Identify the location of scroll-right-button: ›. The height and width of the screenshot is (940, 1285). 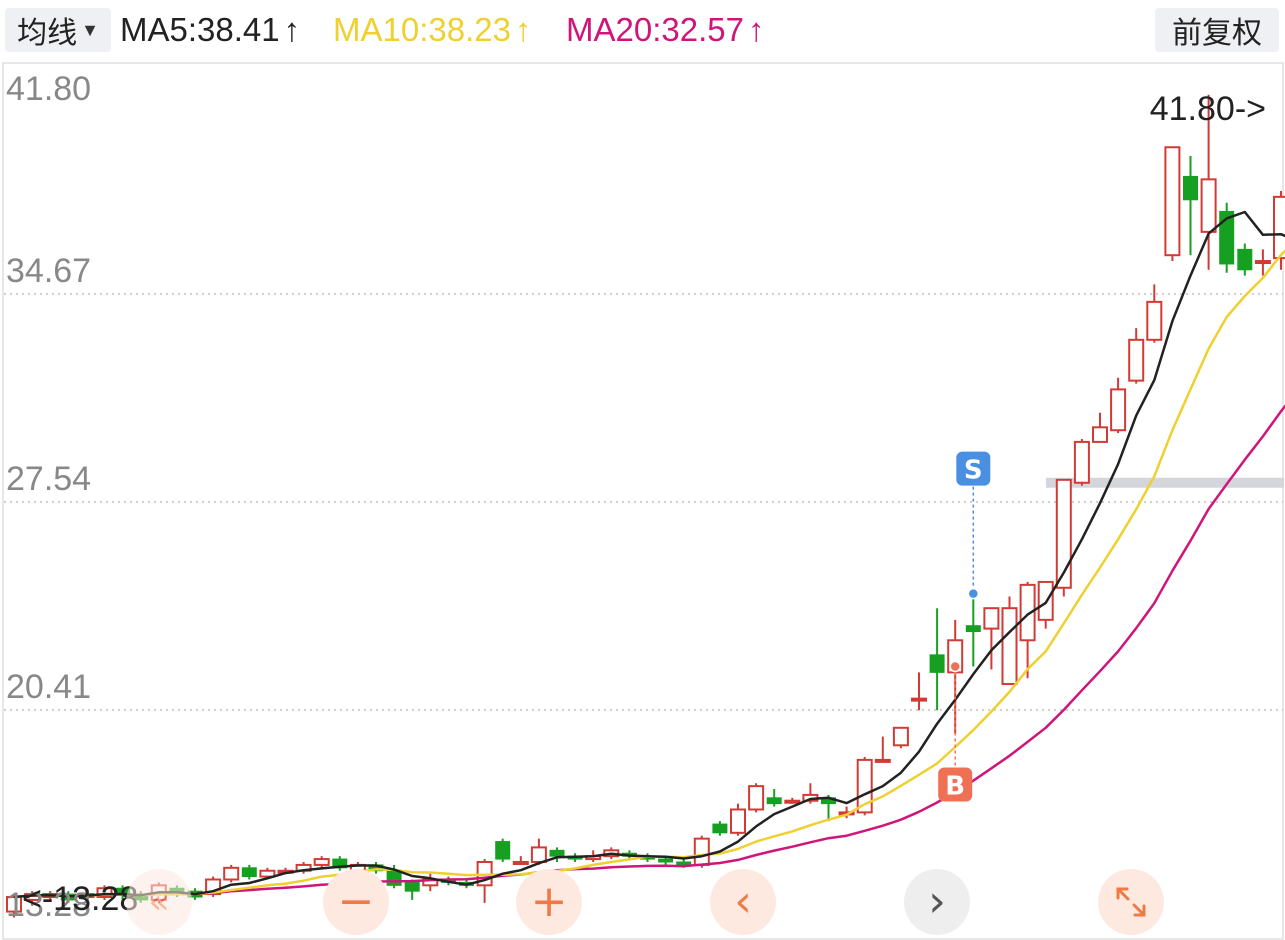
(937, 902).